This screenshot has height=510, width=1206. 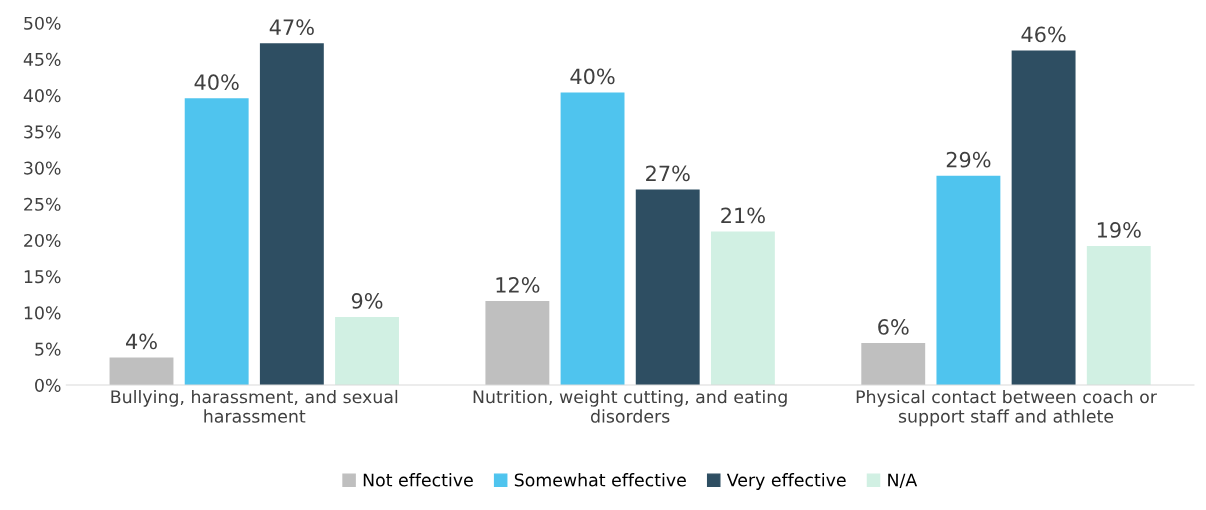 What do you see at coordinates (42, 132) in the screenshot?
I see `y-tick-label: 35%` at bounding box center [42, 132].